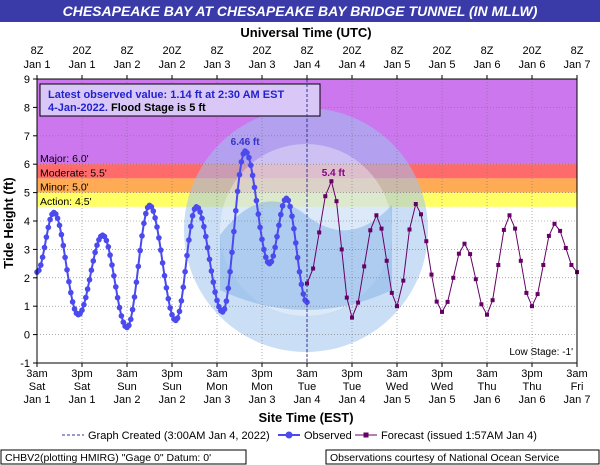  Describe the element at coordinates (352, 65) in the screenshot. I see `x-tick-utc-label-7-2: Jan 4` at that location.